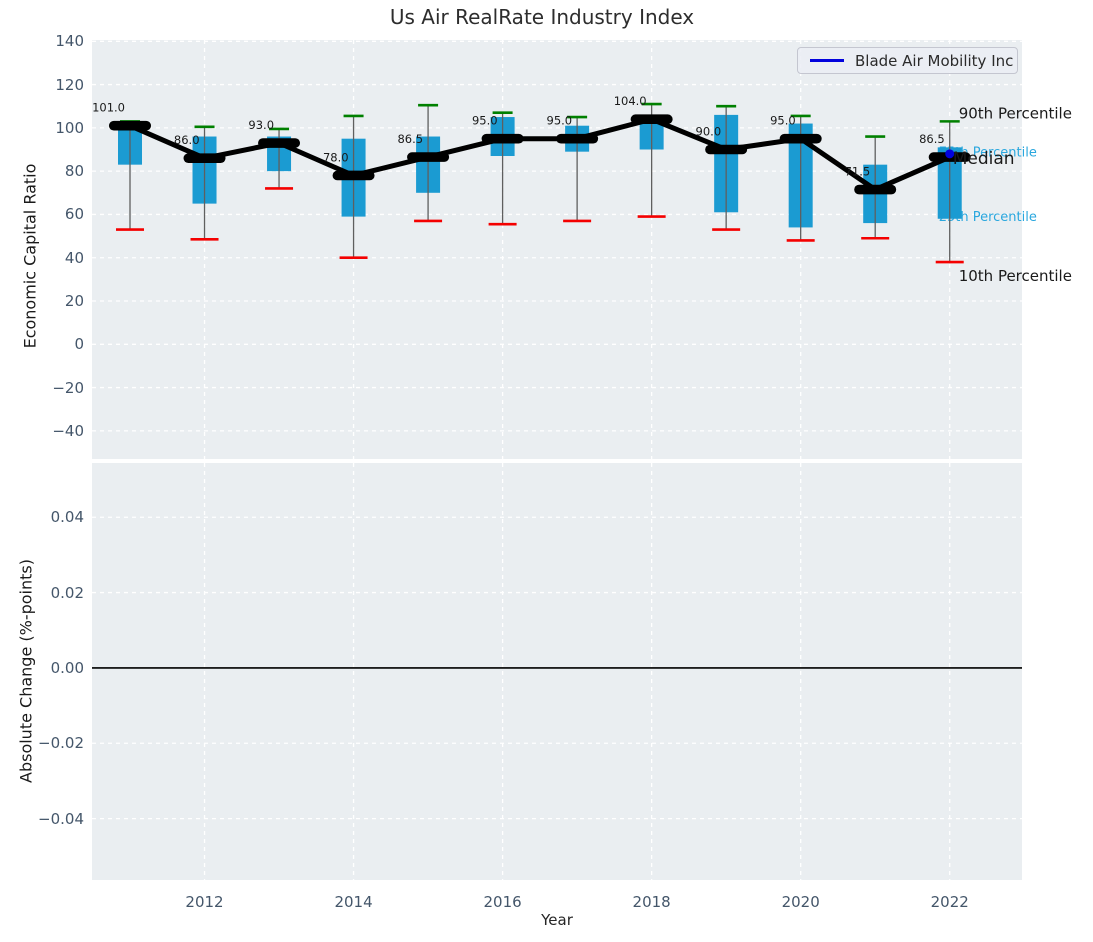 This screenshot has width=1093, height=942. What do you see at coordinates (204, 158) in the screenshot?
I see `median-marker-2012` at bounding box center [204, 158].